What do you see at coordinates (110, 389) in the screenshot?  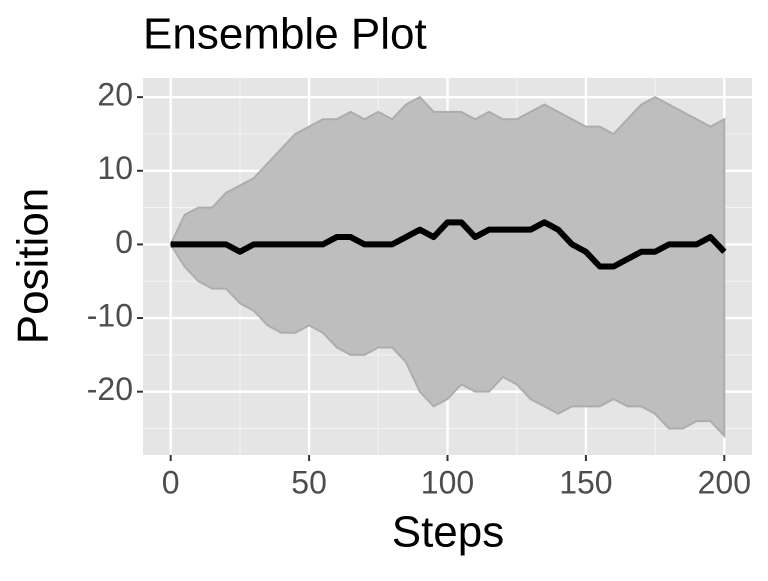 I see `y-tick-label: -20` at bounding box center [110, 389].